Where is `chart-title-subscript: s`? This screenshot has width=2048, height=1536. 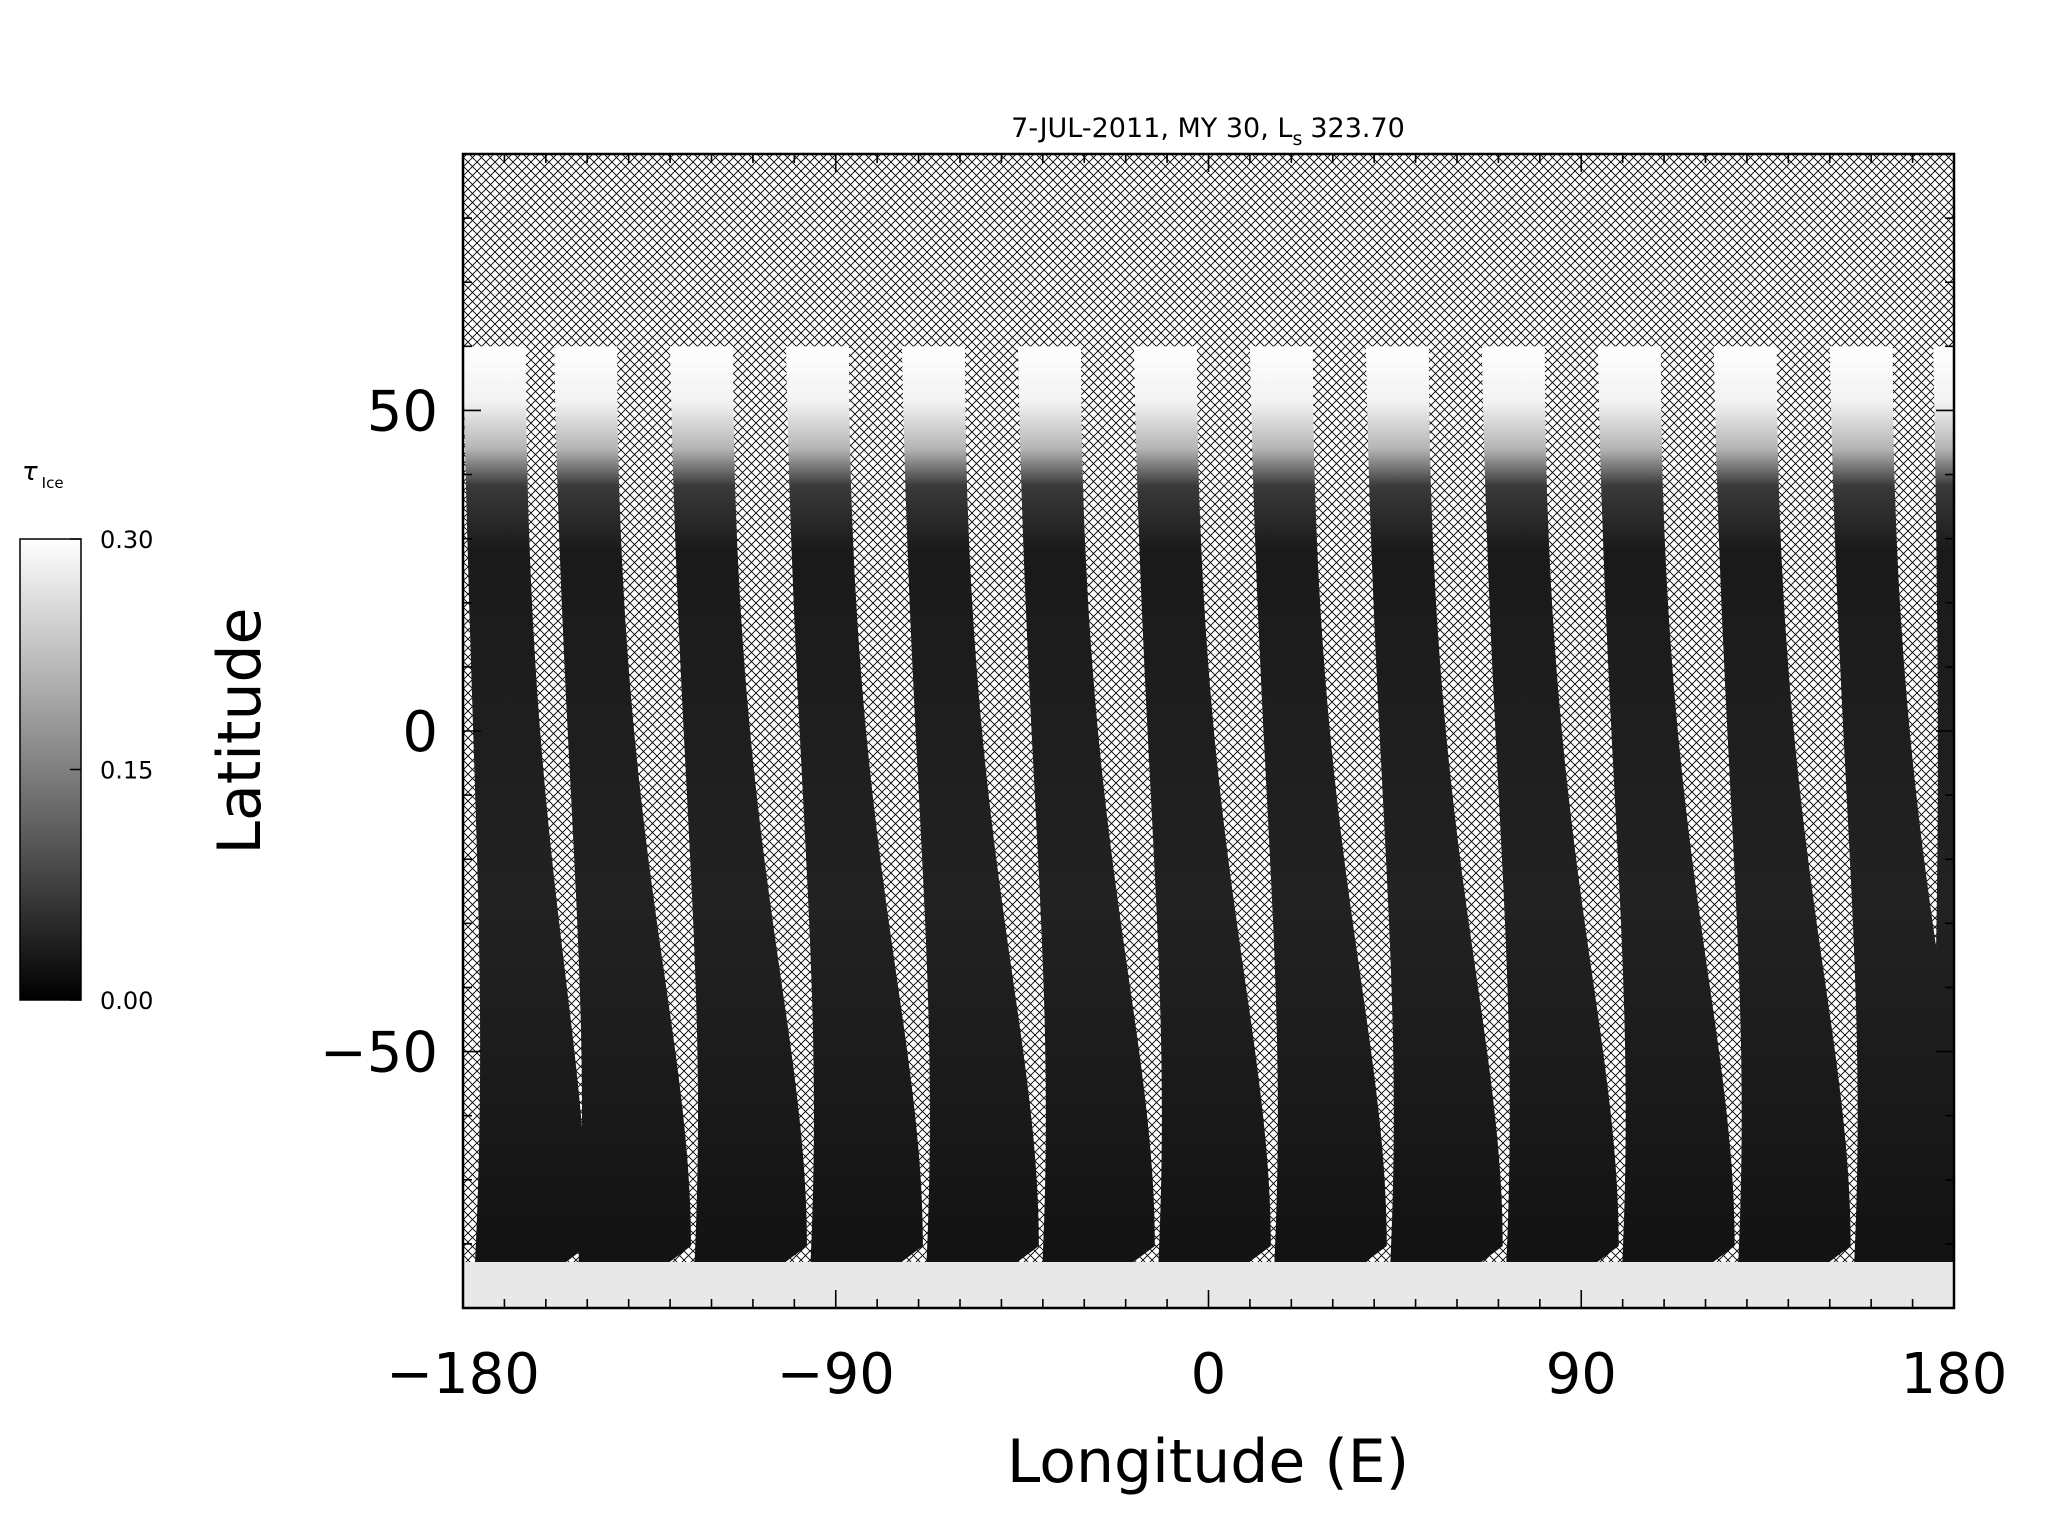
chart-title-subscript: s is located at coordinates (1297, 139).